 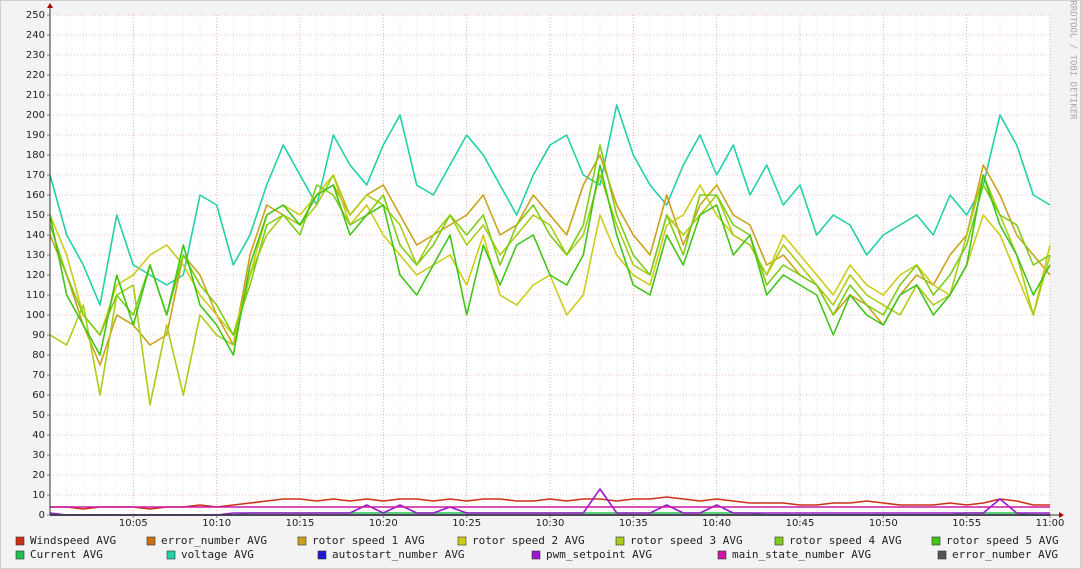 What do you see at coordinates (38, 355) in the screenshot?
I see `y-tick-label: 80` at bounding box center [38, 355].